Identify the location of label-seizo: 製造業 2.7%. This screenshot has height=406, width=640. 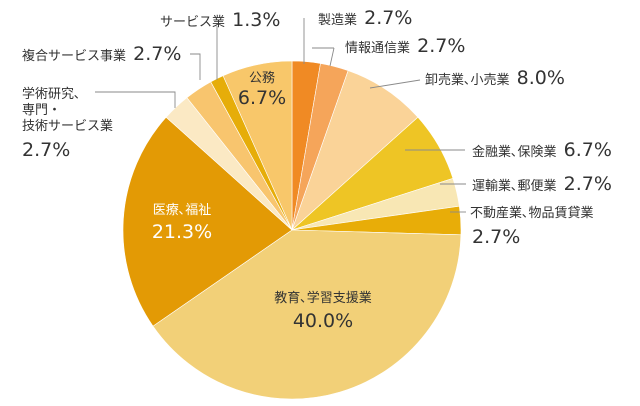
(365, 18).